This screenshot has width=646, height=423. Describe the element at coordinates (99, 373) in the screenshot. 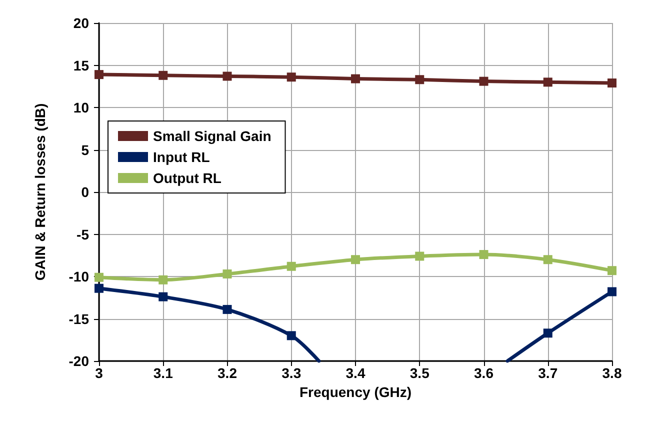

I see `x-tick-label: 3` at that location.